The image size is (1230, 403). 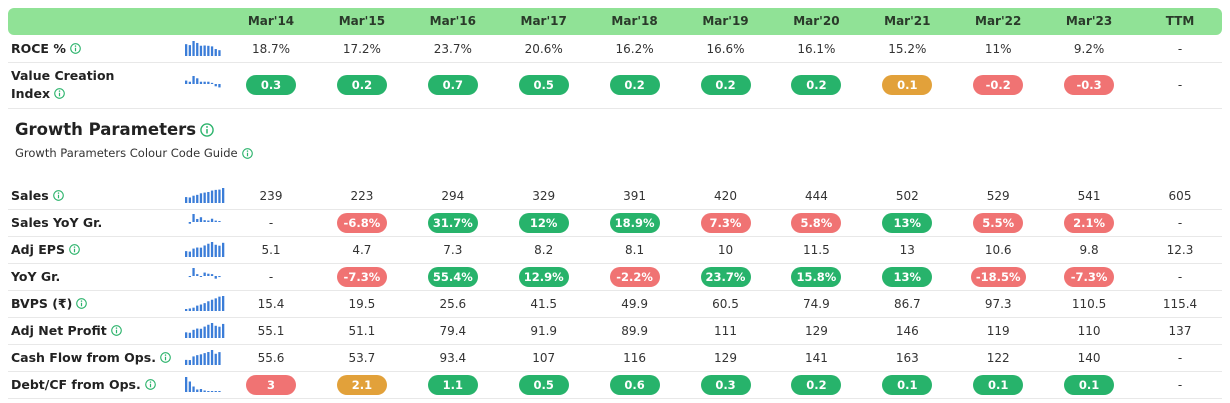 What do you see at coordinates (271, 303) in the screenshot?
I see `cell: 15.4` at bounding box center [271, 303].